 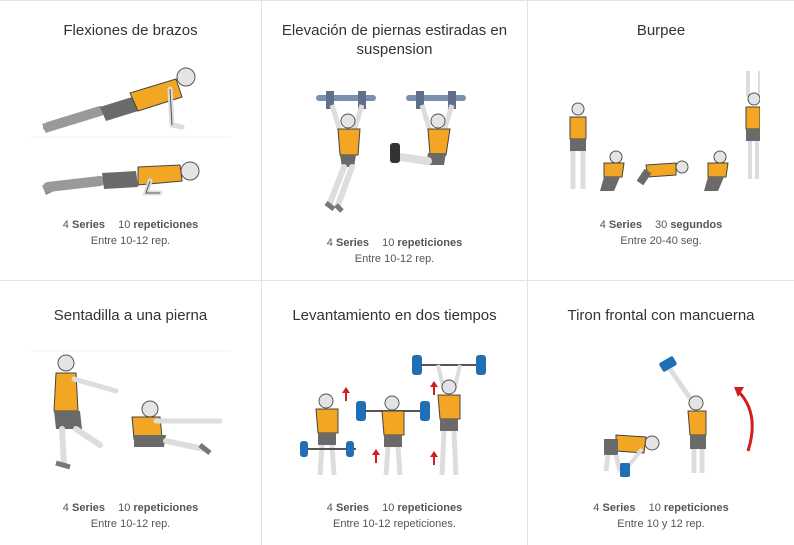 I want to click on dumbbell-snatch-illustration, so click(x=678, y=416).